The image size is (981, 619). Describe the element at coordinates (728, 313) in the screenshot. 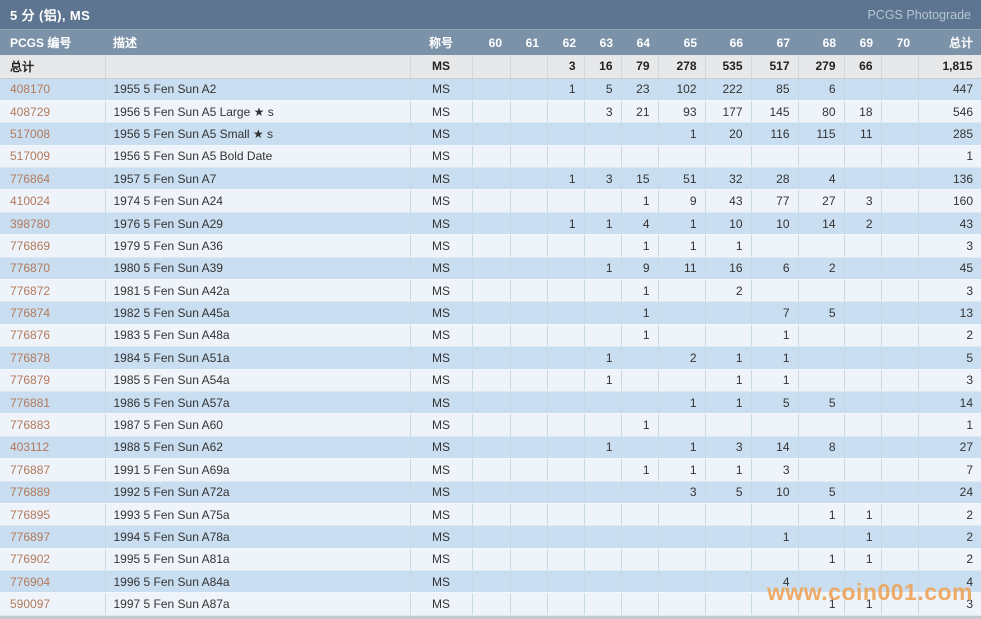

I see `grade-66-cell` at that location.